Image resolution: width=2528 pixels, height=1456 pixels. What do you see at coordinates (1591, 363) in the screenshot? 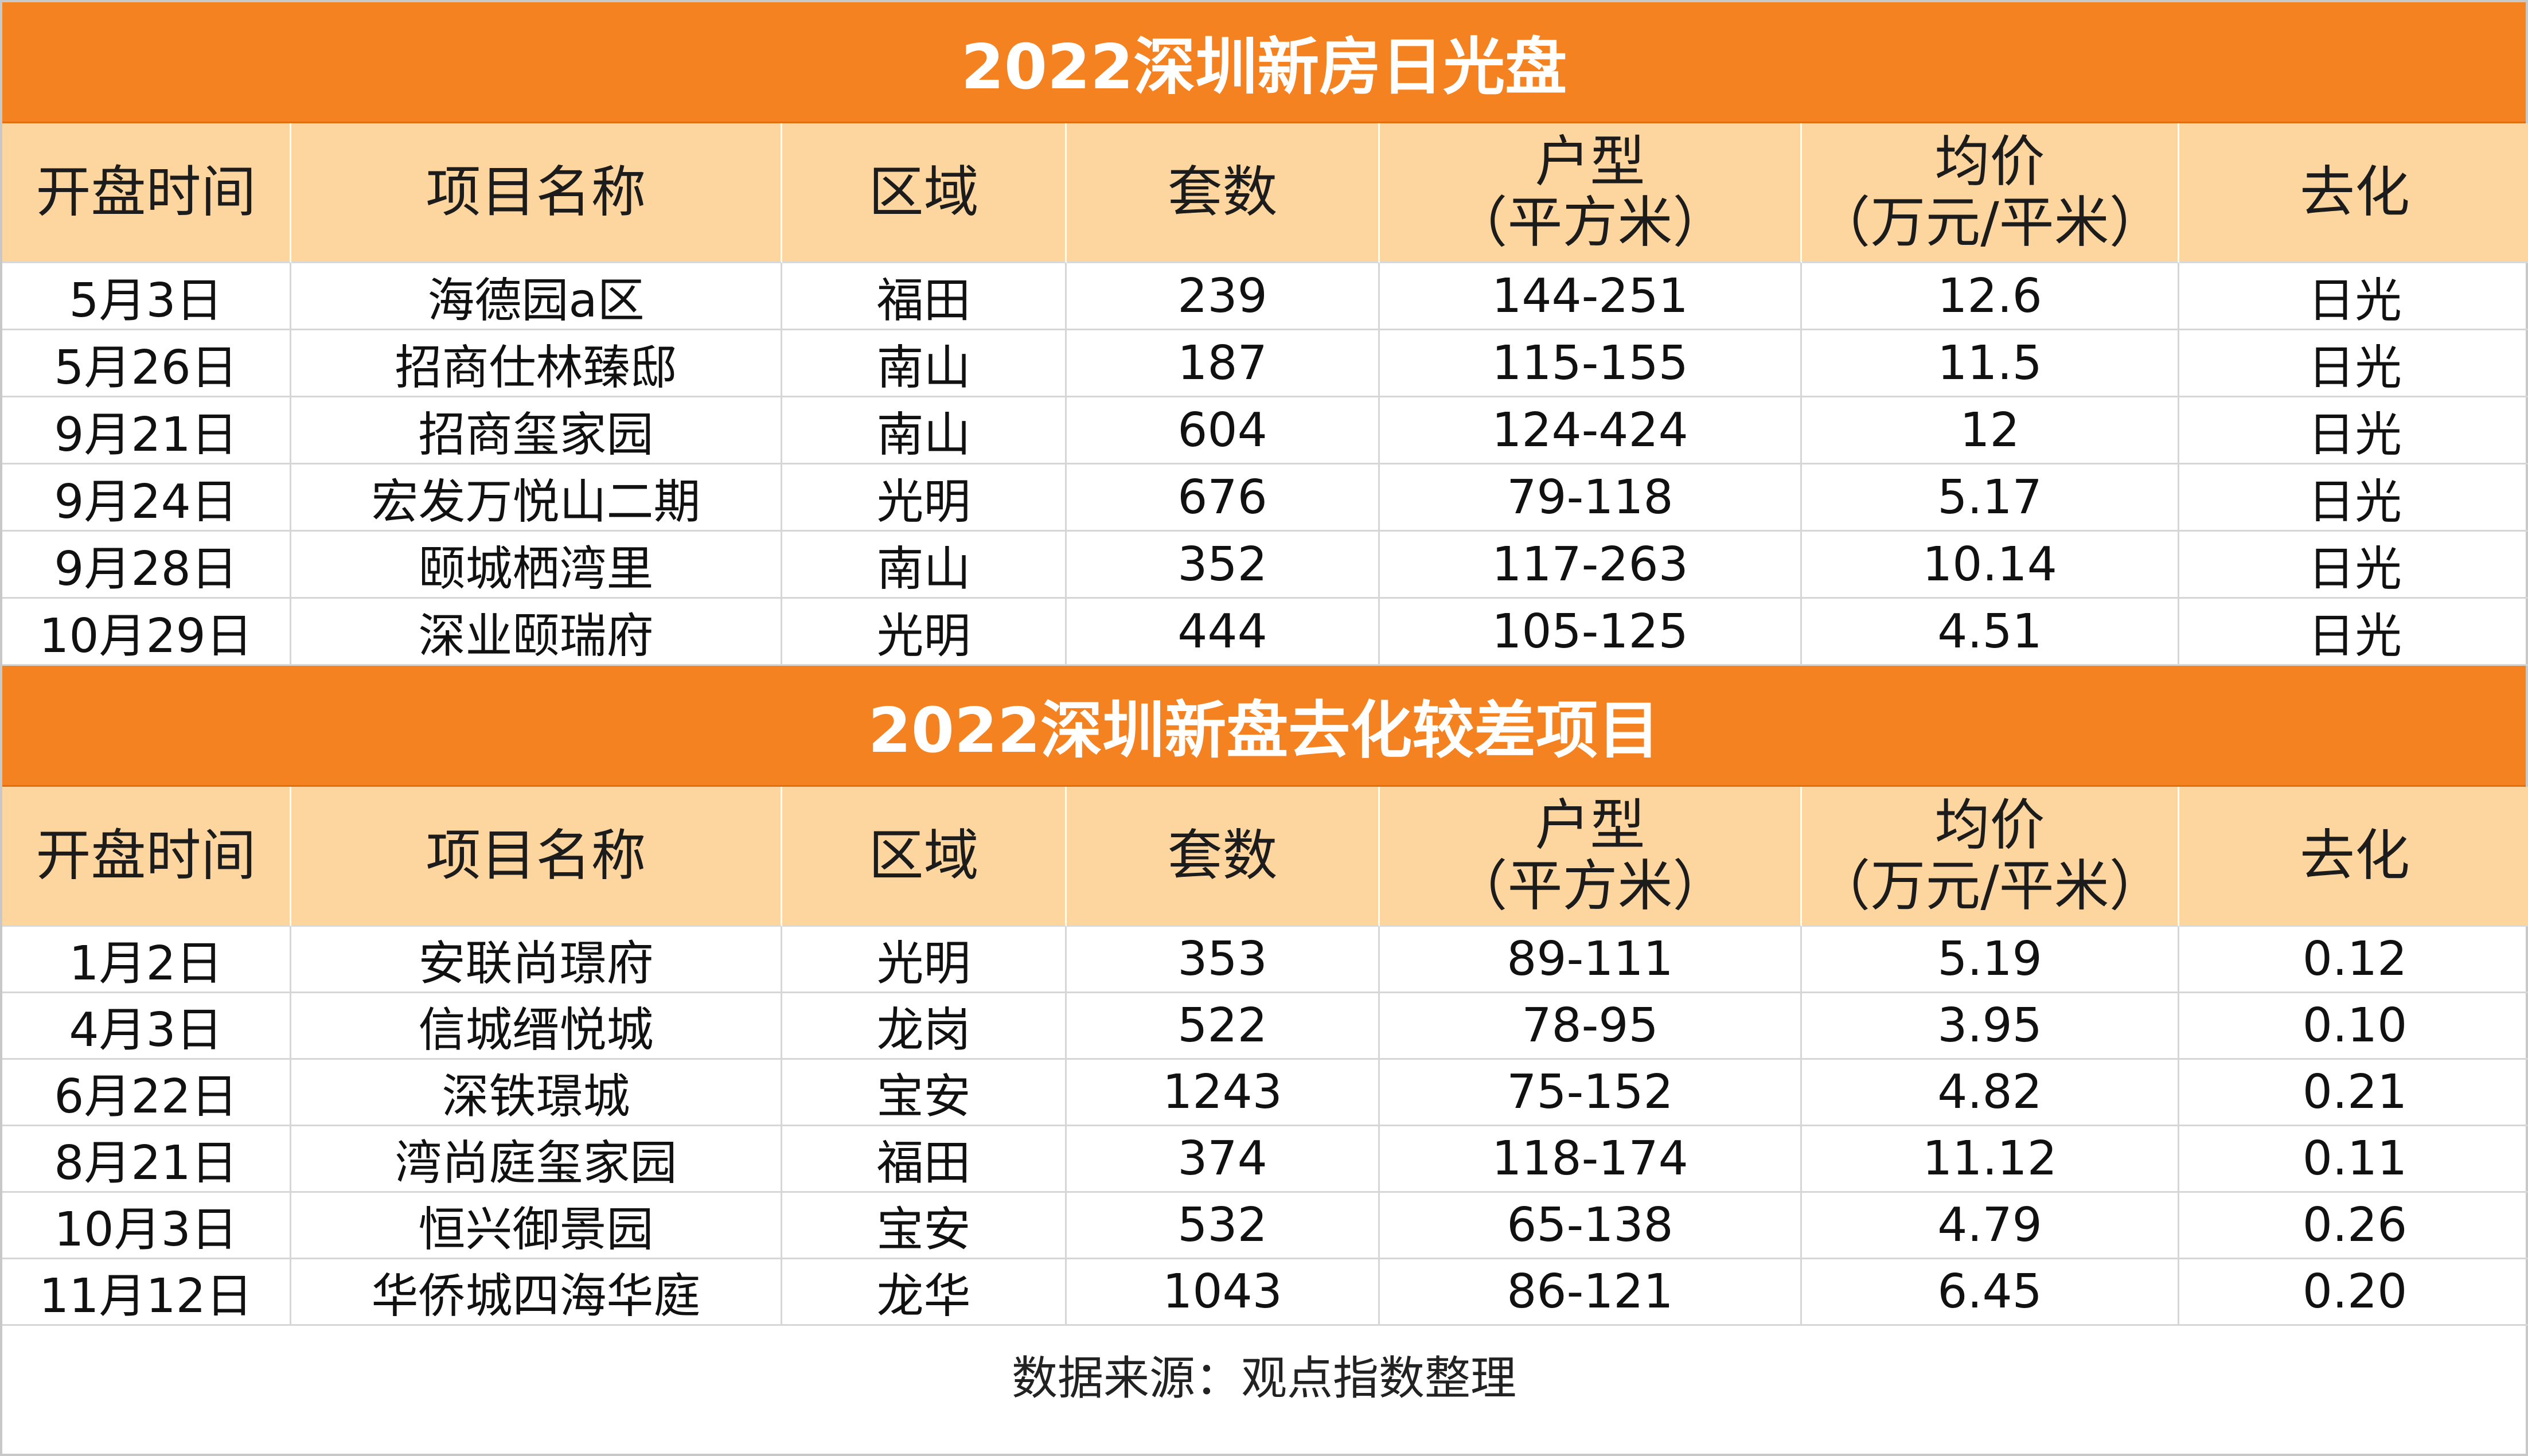
I see `unit-type-cell: 115-155` at bounding box center [1591, 363].